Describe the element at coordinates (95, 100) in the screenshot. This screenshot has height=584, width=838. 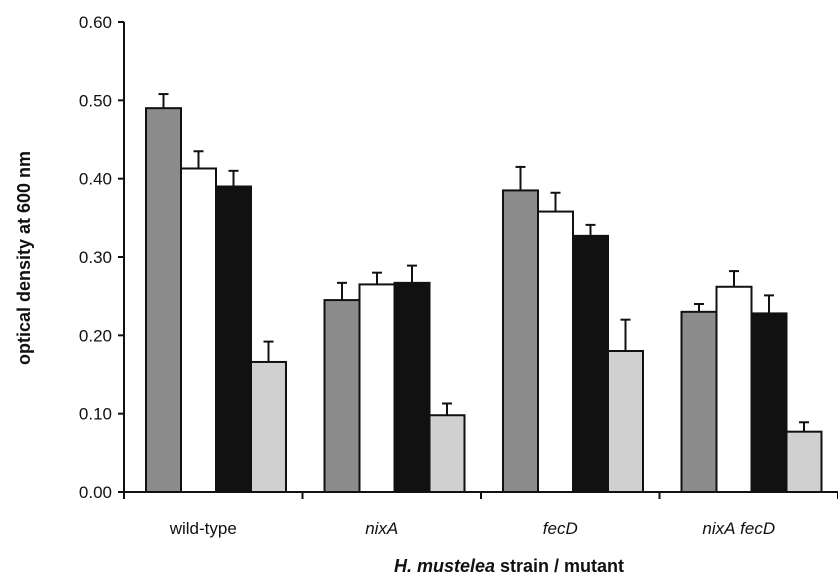
I see `y-tick-label: 0.50` at that location.